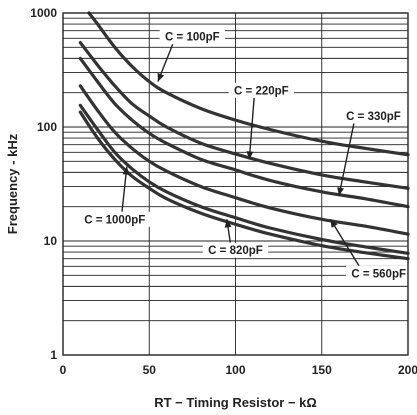  I want to click on series-label: C = 820pF, so click(235, 251).